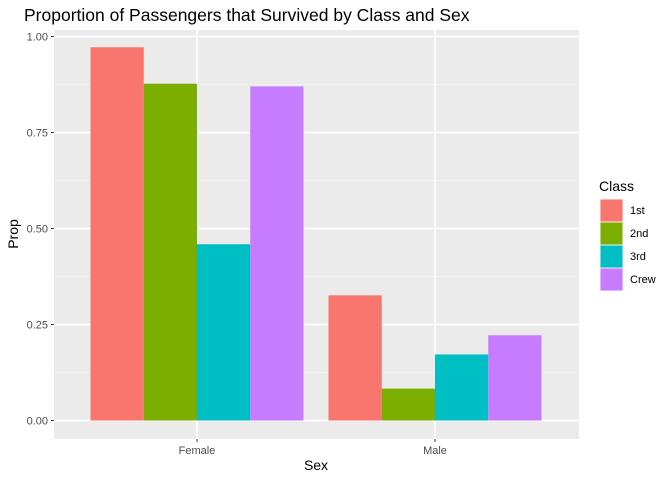 The height and width of the screenshot is (480, 672). Describe the element at coordinates (197, 451) in the screenshot. I see `x-tick-label: Female` at that location.